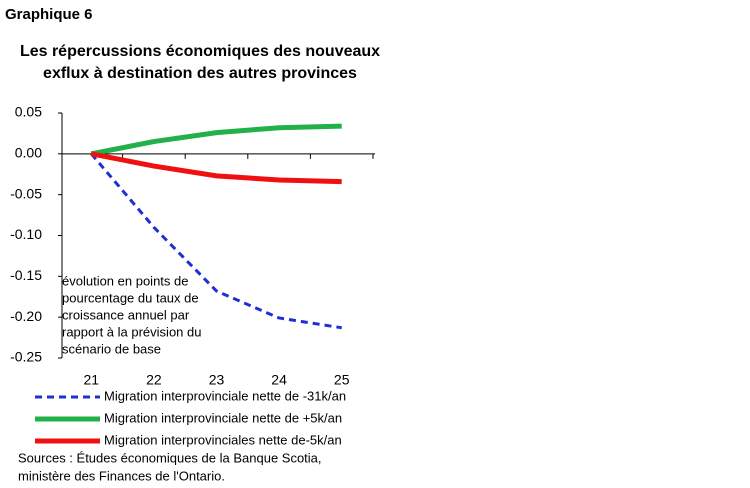  I want to click on annotation: rapport à la prévision du, so click(131, 331).